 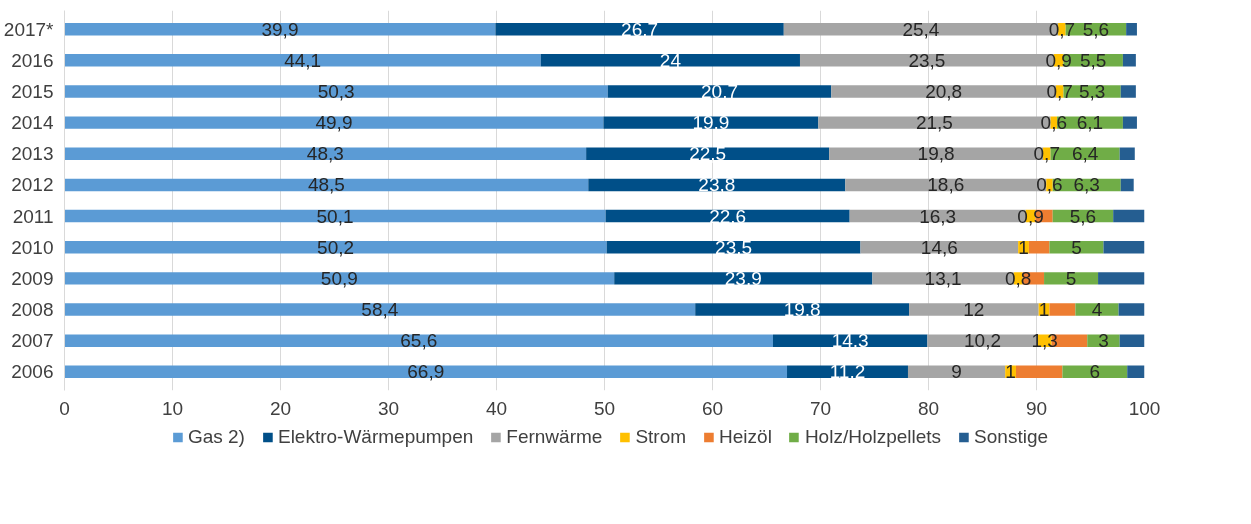 I want to click on data-label: 66,9, so click(x=426, y=372).